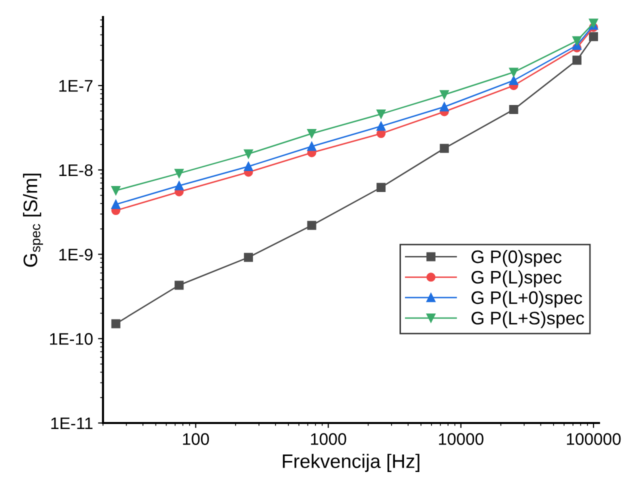  What do you see at coordinates (328, 439) in the screenshot?
I see `x-tick-label: 1000` at bounding box center [328, 439].